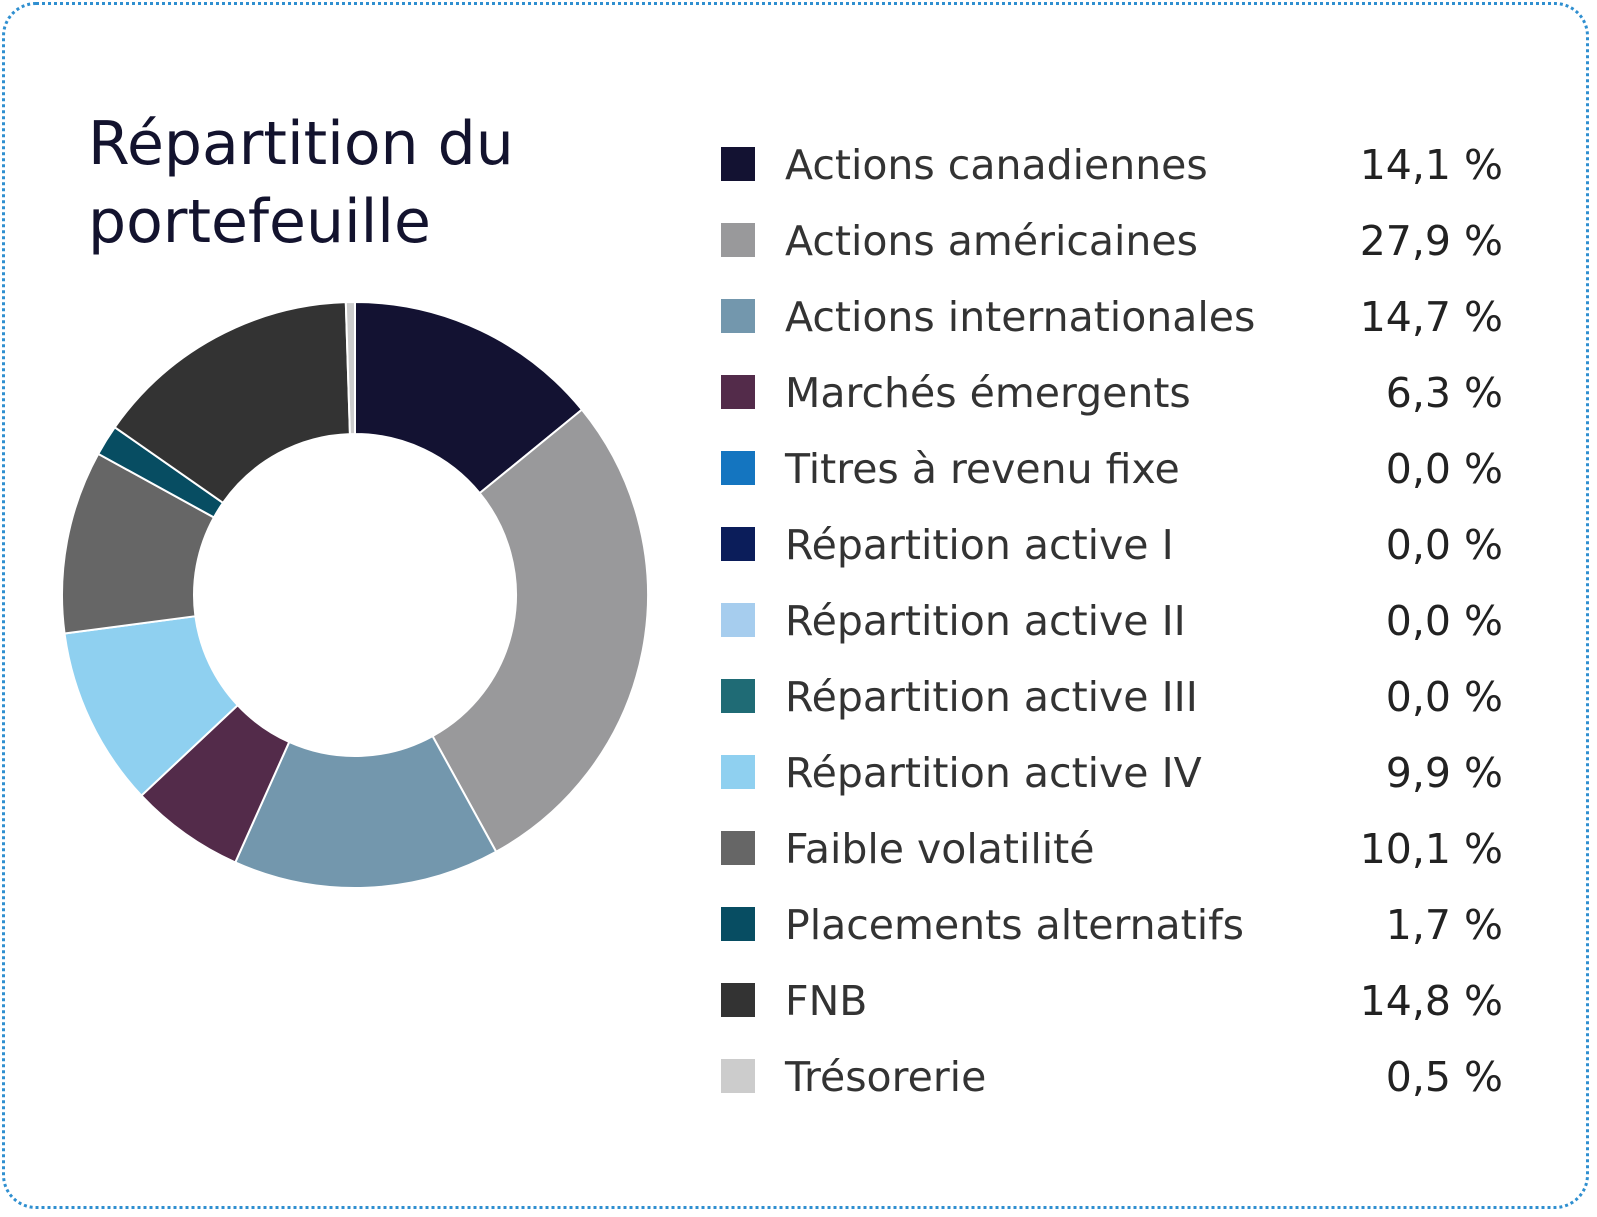 Image resolution: width=1597 pixels, height=1217 pixels. Describe the element at coordinates (991, 697) in the screenshot. I see `legend-label: Répartition active III` at that location.